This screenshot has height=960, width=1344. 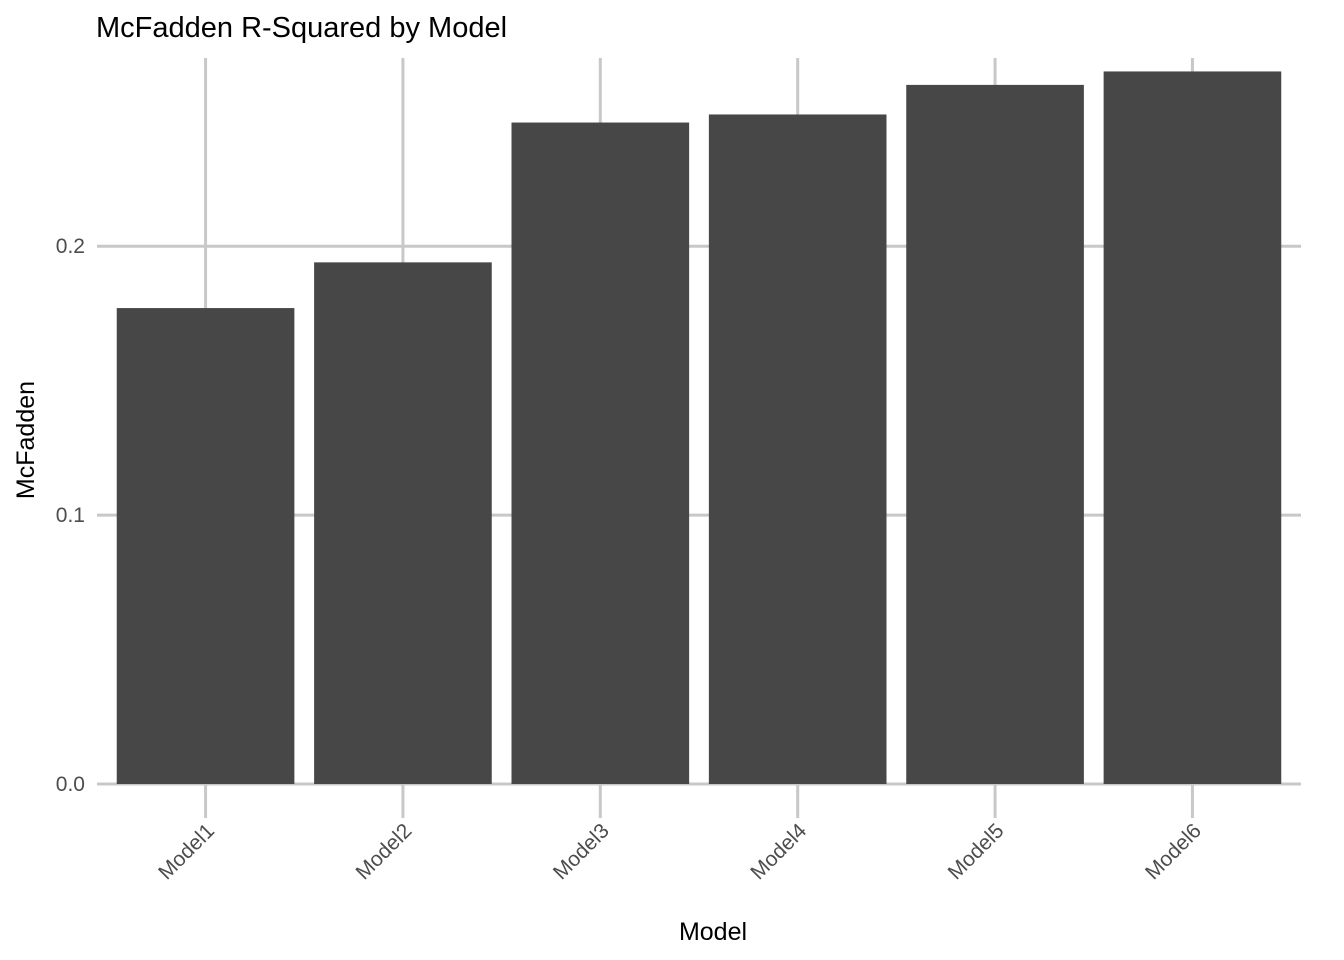 What do you see at coordinates (205, 546) in the screenshot?
I see `bar-model1` at bounding box center [205, 546].